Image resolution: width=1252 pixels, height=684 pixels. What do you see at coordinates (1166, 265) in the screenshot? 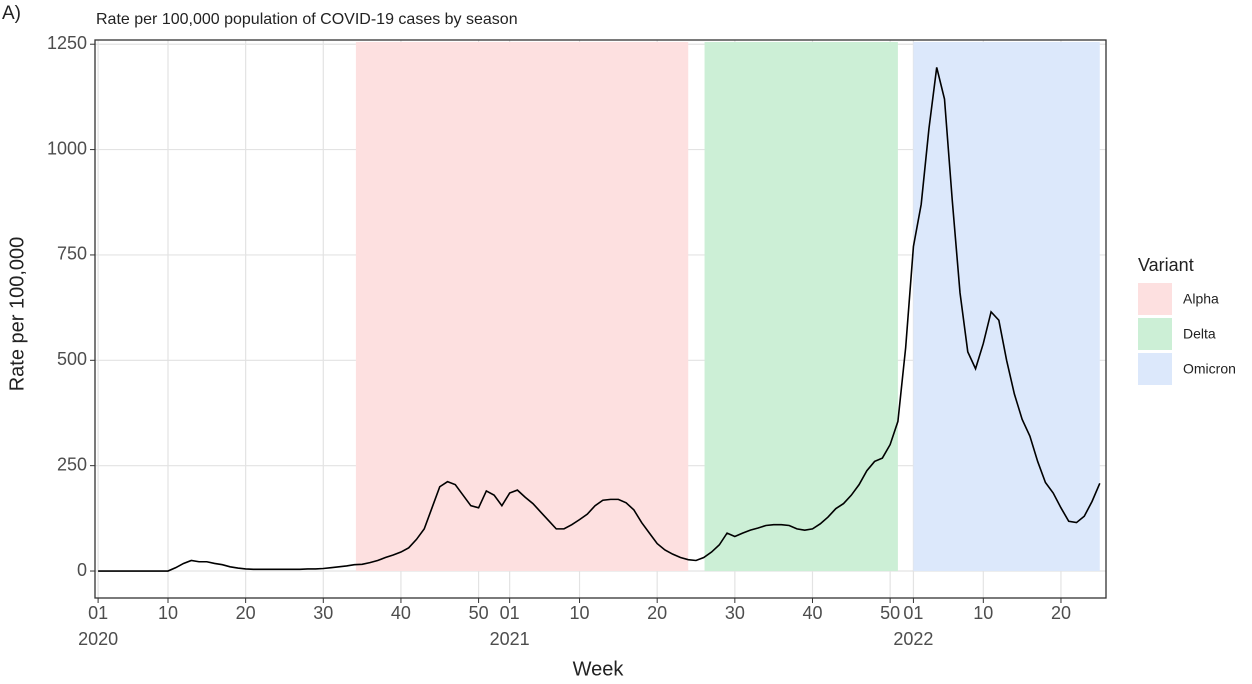
I see `legend-title: Variant` at bounding box center [1166, 265].